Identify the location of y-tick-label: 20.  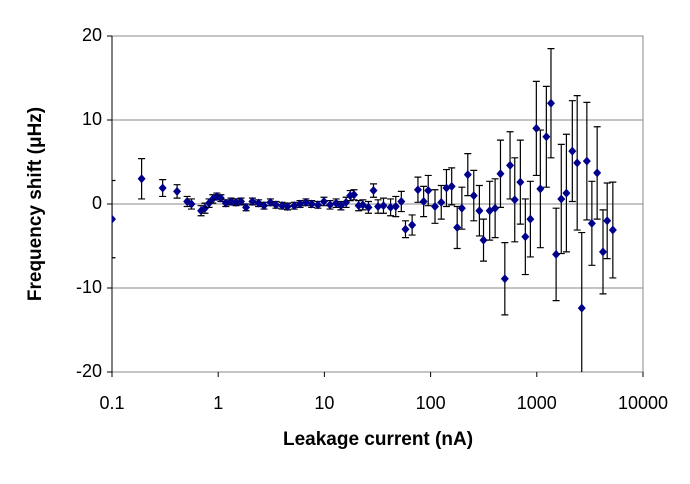
(92, 35).